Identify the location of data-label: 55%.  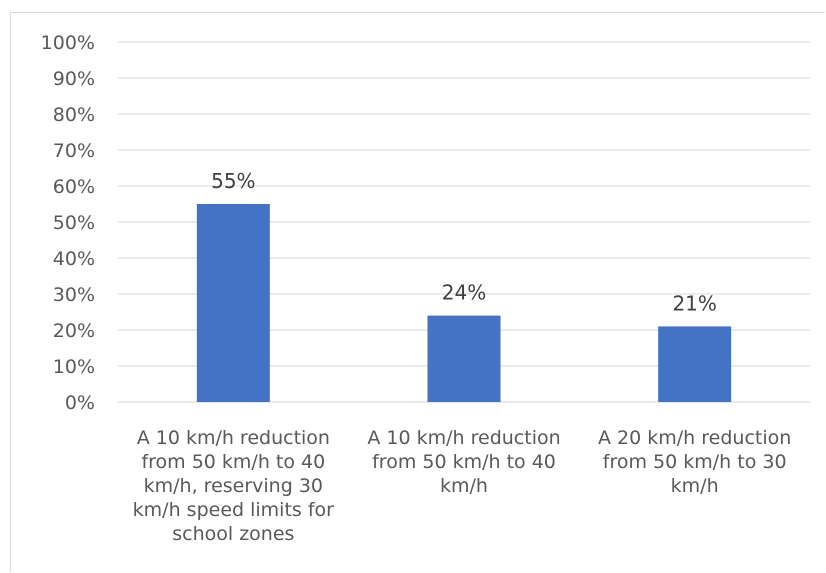
(233, 181).